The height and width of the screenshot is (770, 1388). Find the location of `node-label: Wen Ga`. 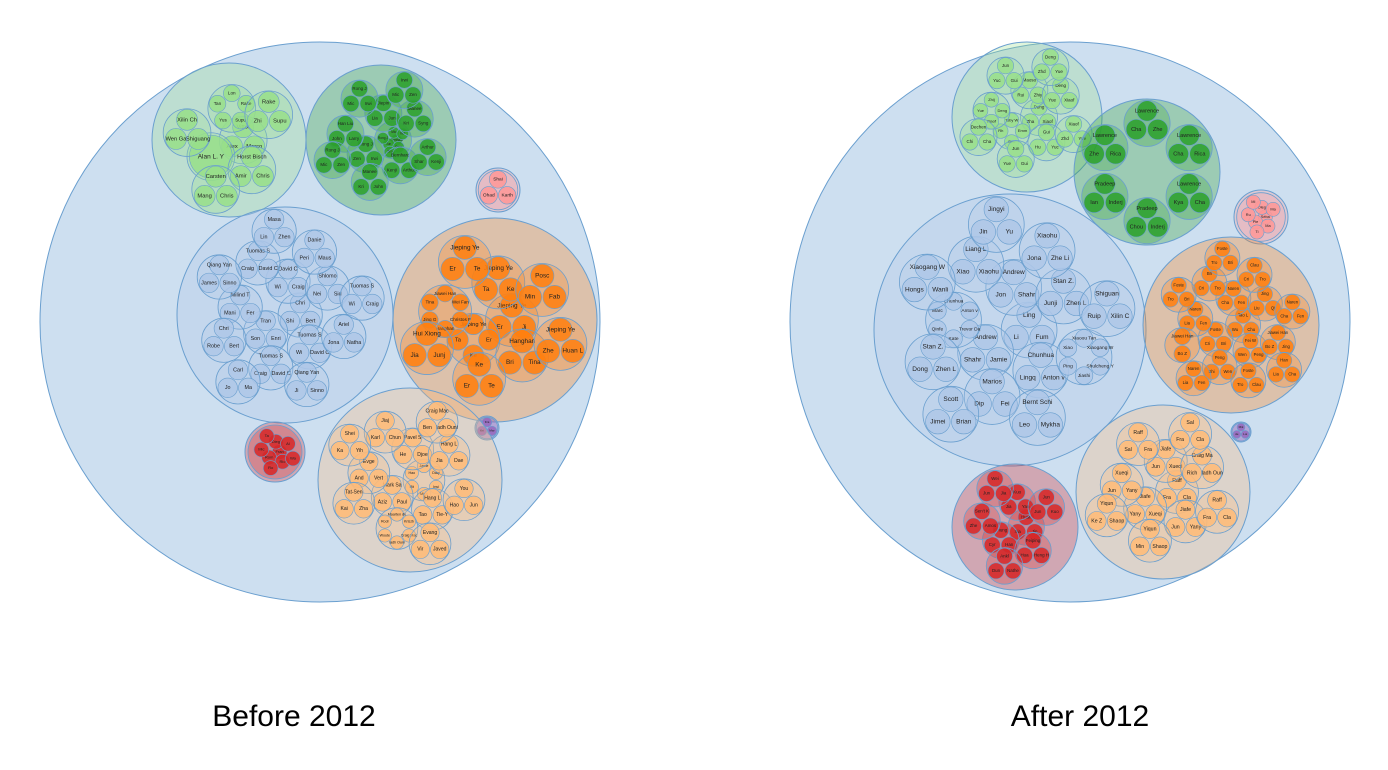

node-label: Wen Ga is located at coordinates (176, 140).